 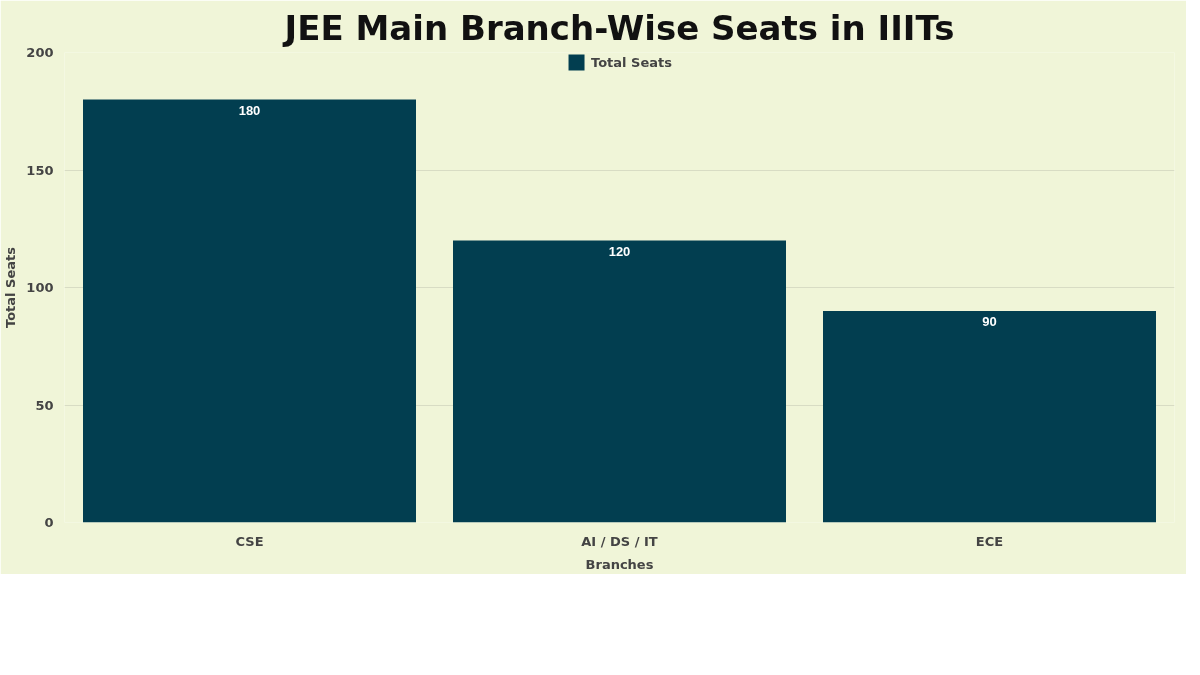 What do you see at coordinates (11, 287) in the screenshot?
I see `y-axis-title: Total Seats` at bounding box center [11, 287].